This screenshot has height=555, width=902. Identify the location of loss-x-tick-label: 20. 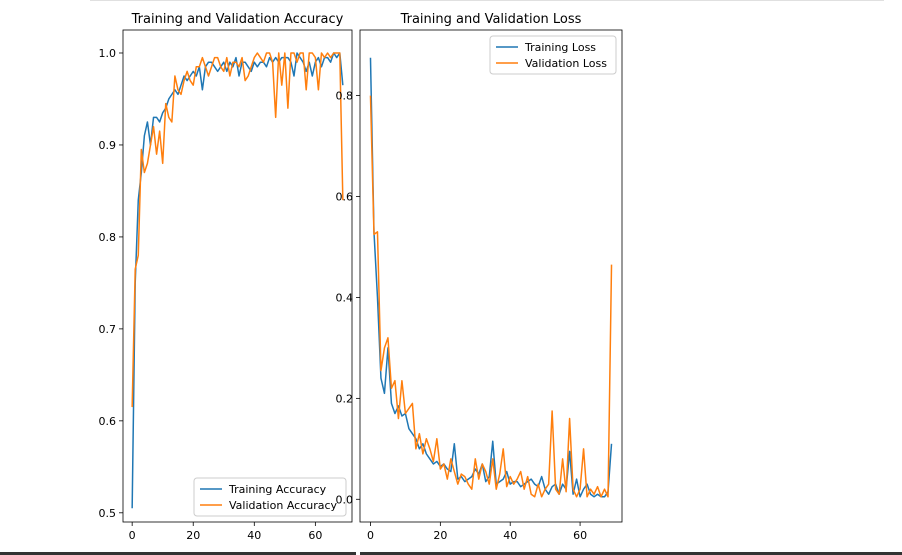
(440, 535).